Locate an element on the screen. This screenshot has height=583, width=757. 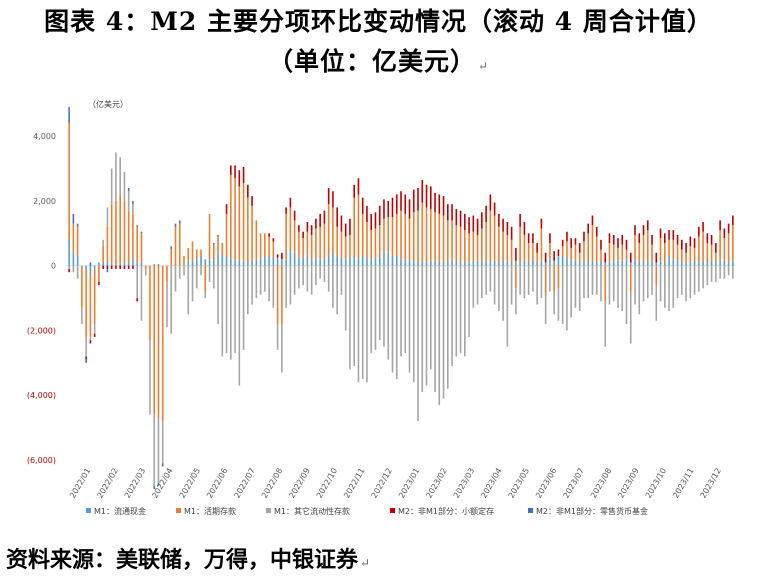
y-axis-unit-label: （亿美元） is located at coordinates (108, 104).